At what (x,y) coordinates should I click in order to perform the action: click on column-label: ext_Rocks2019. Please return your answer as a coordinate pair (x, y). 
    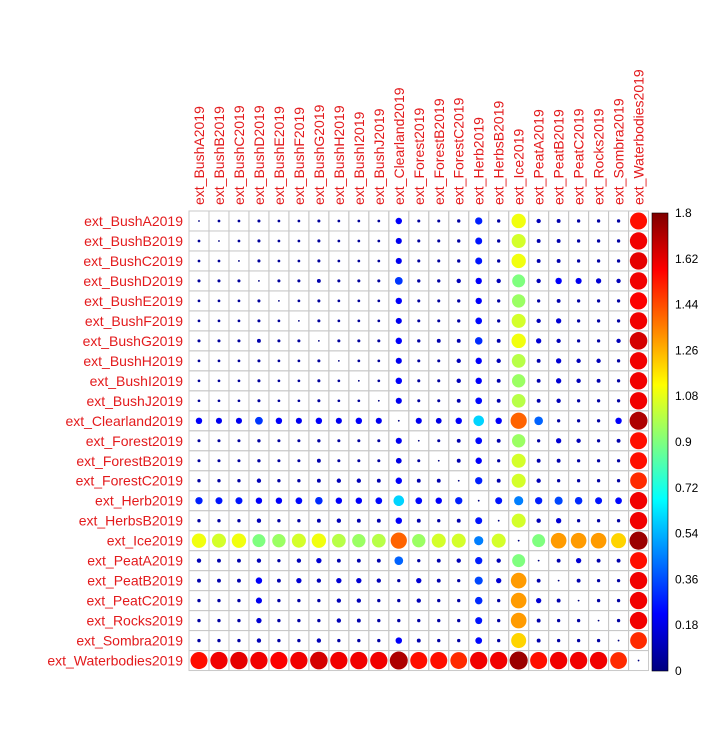
    Looking at the image, I should click on (599, 156).